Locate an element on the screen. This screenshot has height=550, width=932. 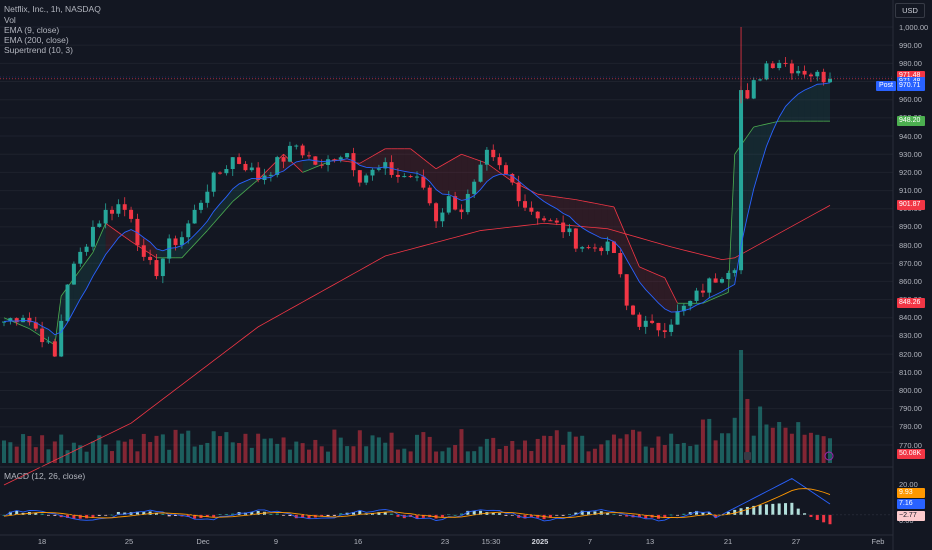
events-icons is located at coordinates (789, 456).